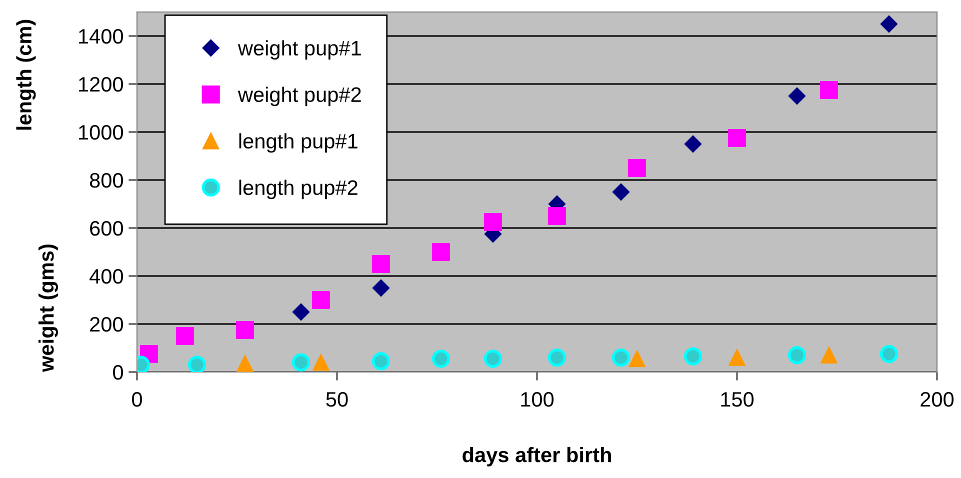  I want to click on legend-label: length pup#2, so click(298, 190).